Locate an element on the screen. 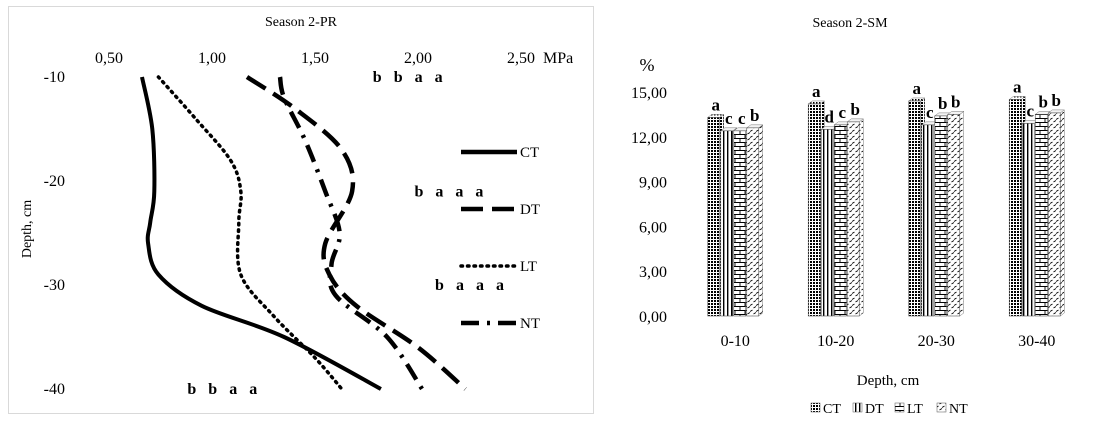 The height and width of the screenshot is (425, 1104). y-tick-label: -10 is located at coordinates (54, 77).